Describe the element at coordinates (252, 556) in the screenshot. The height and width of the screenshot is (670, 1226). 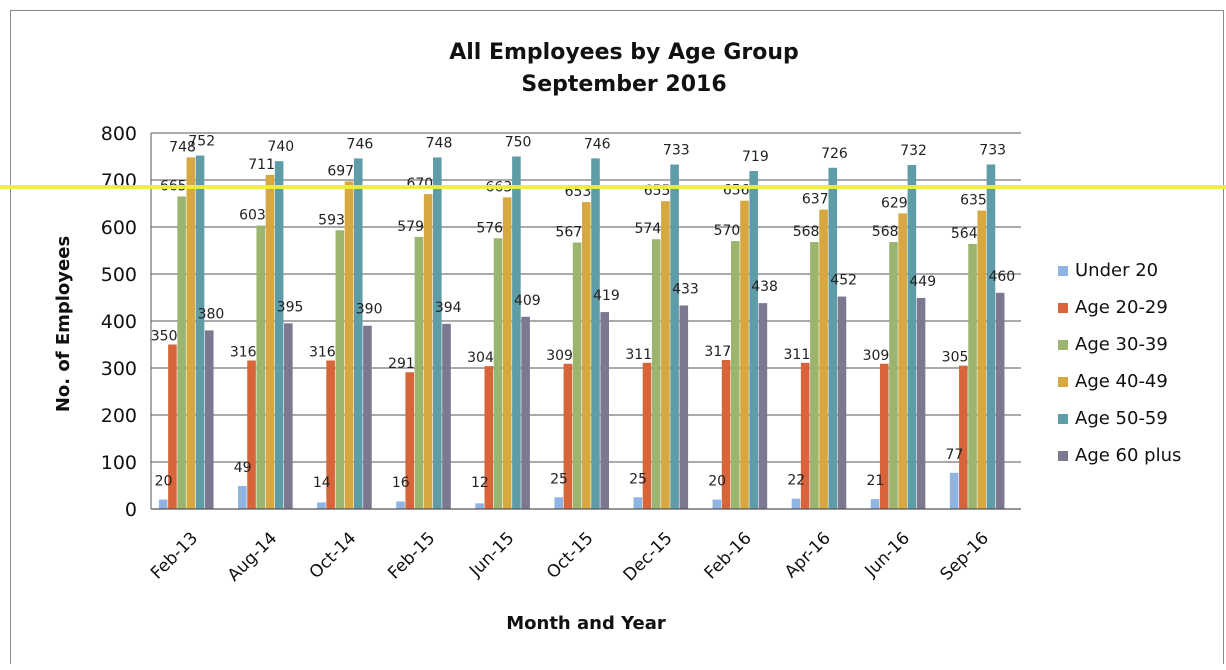
I see `x-tick-label: Aug-14` at that location.